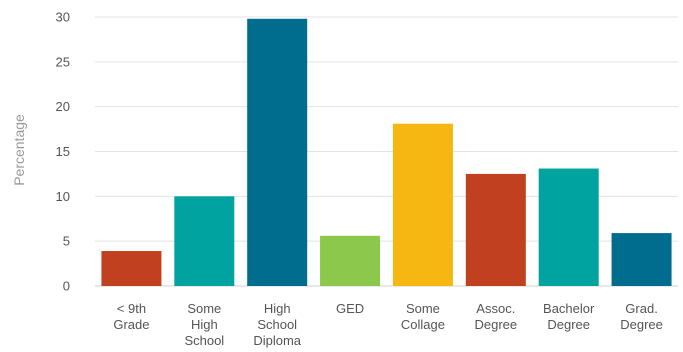 The height and width of the screenshot is (352, 683). I want to click on y-tick-label: 15, so click(63, 151).